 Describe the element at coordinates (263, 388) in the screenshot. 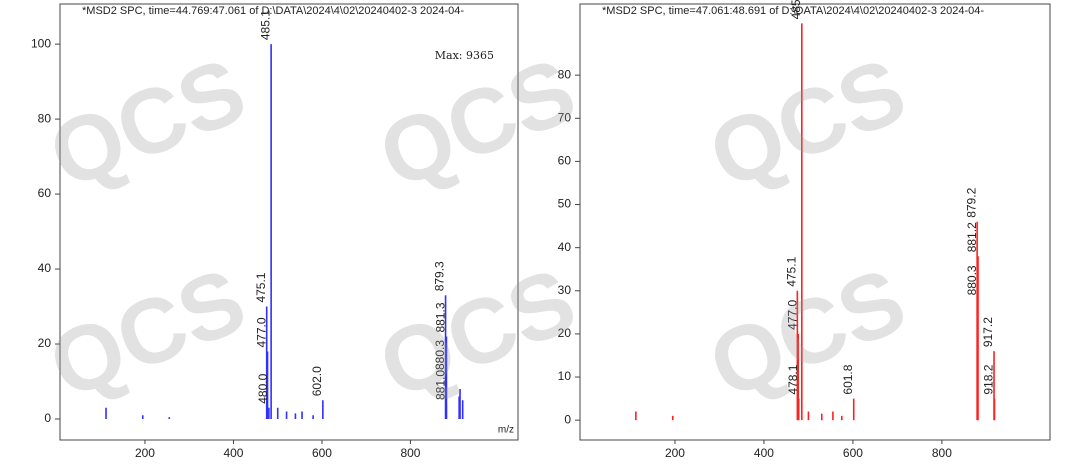

I see `peak-label: 480.0` at that location.